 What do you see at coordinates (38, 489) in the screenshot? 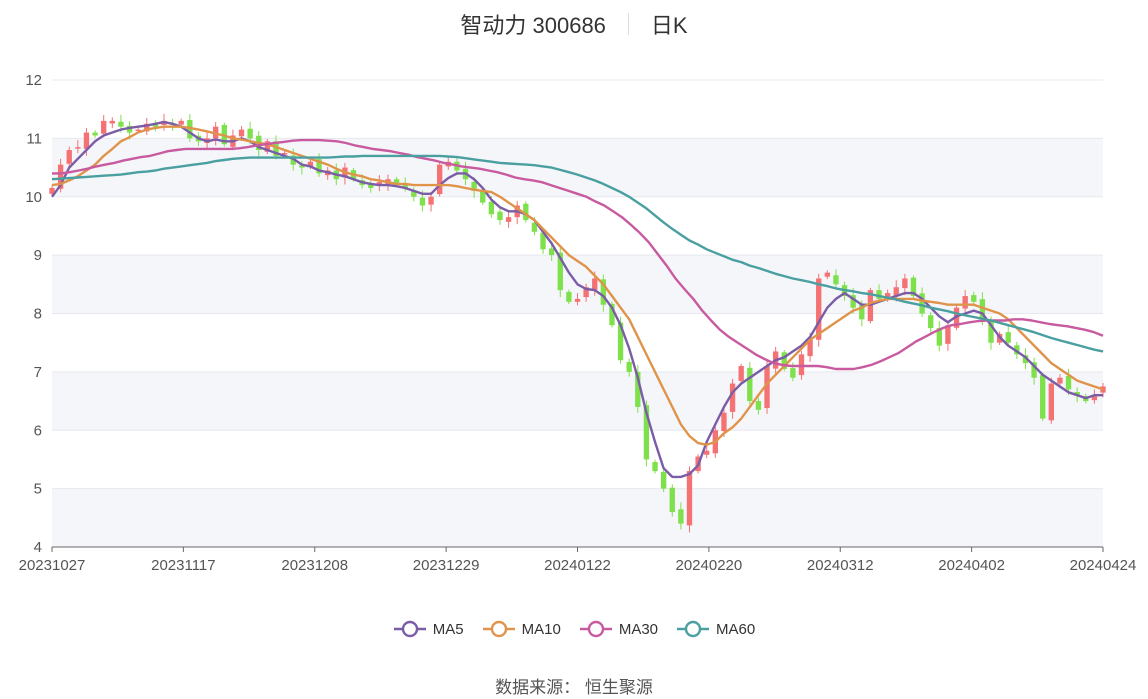
I see `y-tick-label: 5` at bounding box center [38, 489].